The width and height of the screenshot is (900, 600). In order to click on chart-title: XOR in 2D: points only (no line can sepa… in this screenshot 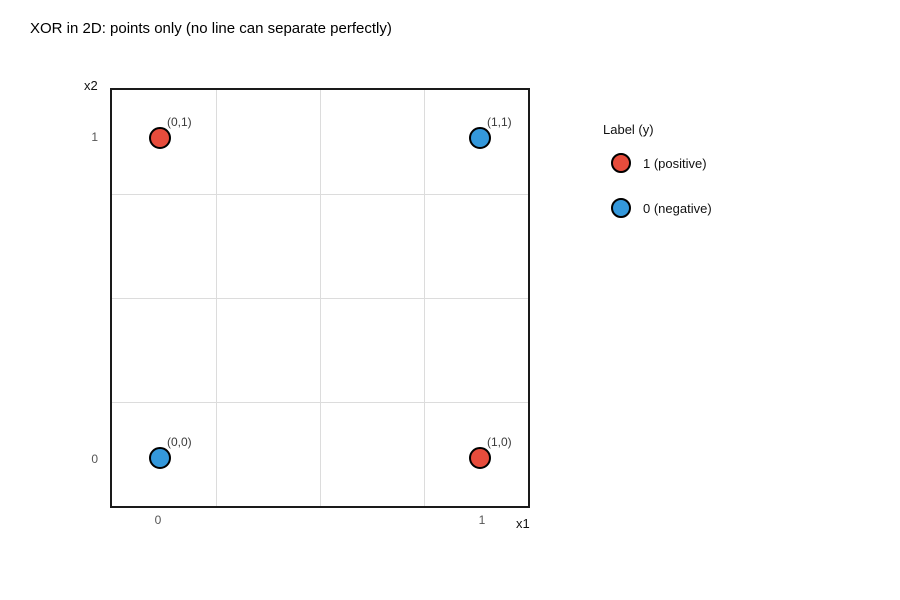, I will do `click(211, 28)`.